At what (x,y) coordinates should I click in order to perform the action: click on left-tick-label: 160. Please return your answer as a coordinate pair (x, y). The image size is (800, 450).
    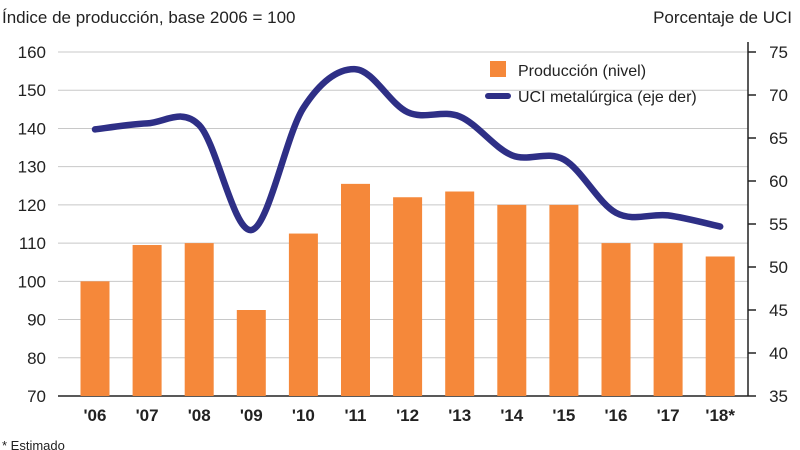
    Looking at the image, I should click on (32, 52).